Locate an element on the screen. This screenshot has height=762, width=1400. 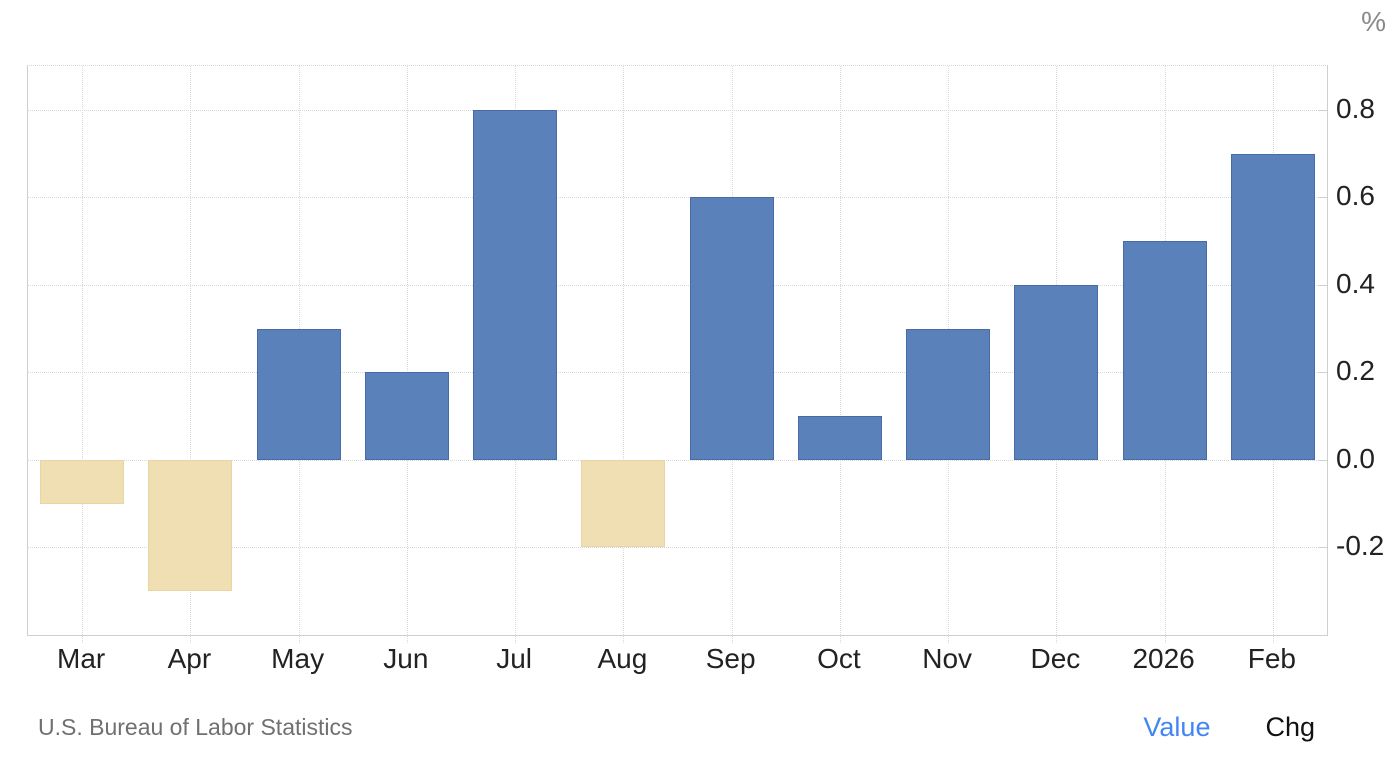
y-axis-label: 0.4 is located at coordinates (1355, 283).